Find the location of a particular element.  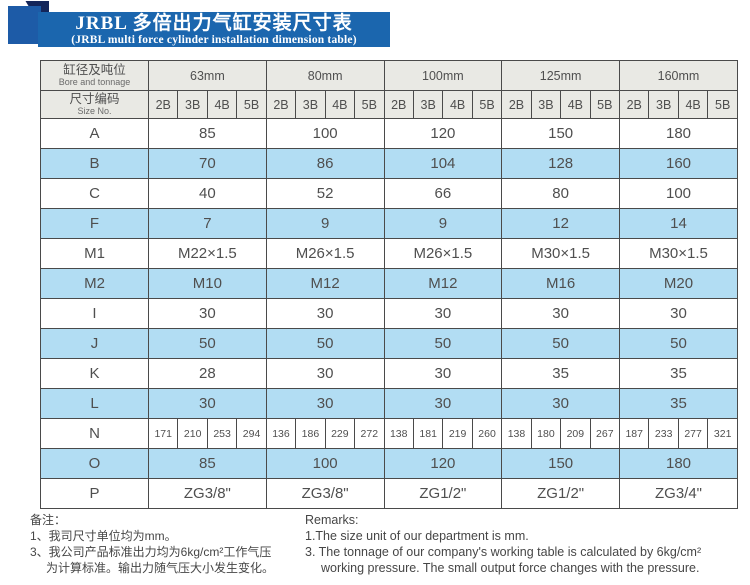

header-sub-80mm-2B: 2B is located at coordinates (281, 104).